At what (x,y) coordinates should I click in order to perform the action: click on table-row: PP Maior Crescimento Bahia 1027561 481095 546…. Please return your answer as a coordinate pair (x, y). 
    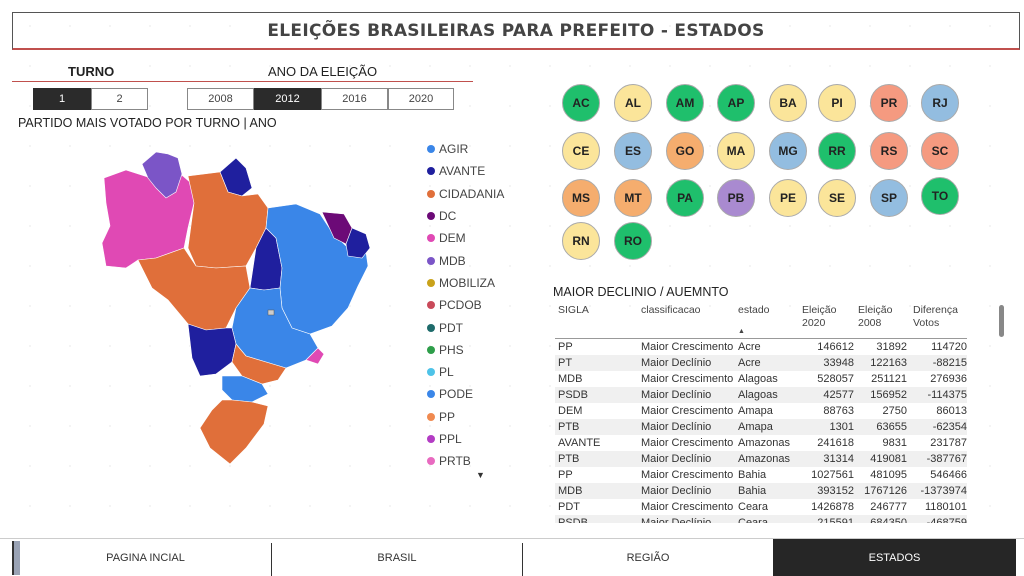
    Looking at the image, I should click on (761, 475).